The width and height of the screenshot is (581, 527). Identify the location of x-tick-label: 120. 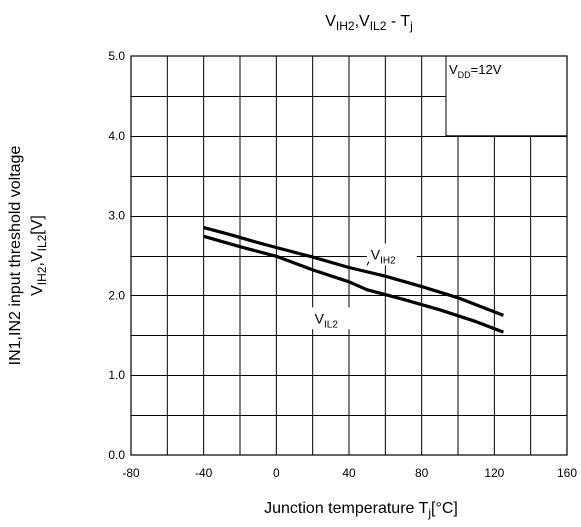
(494, 473).